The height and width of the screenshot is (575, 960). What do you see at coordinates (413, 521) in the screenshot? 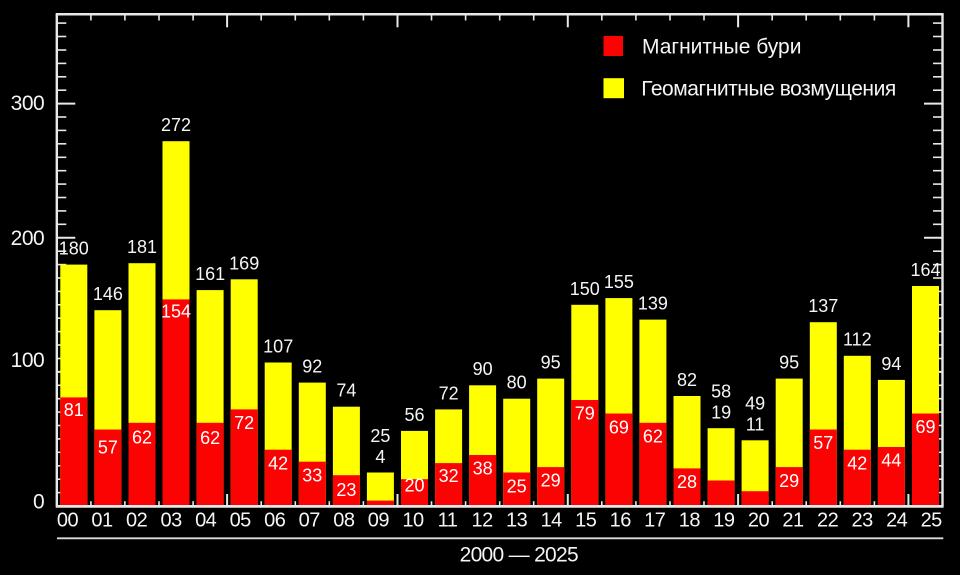
I see `svg-text: 10` at bounding box center [413, 521].